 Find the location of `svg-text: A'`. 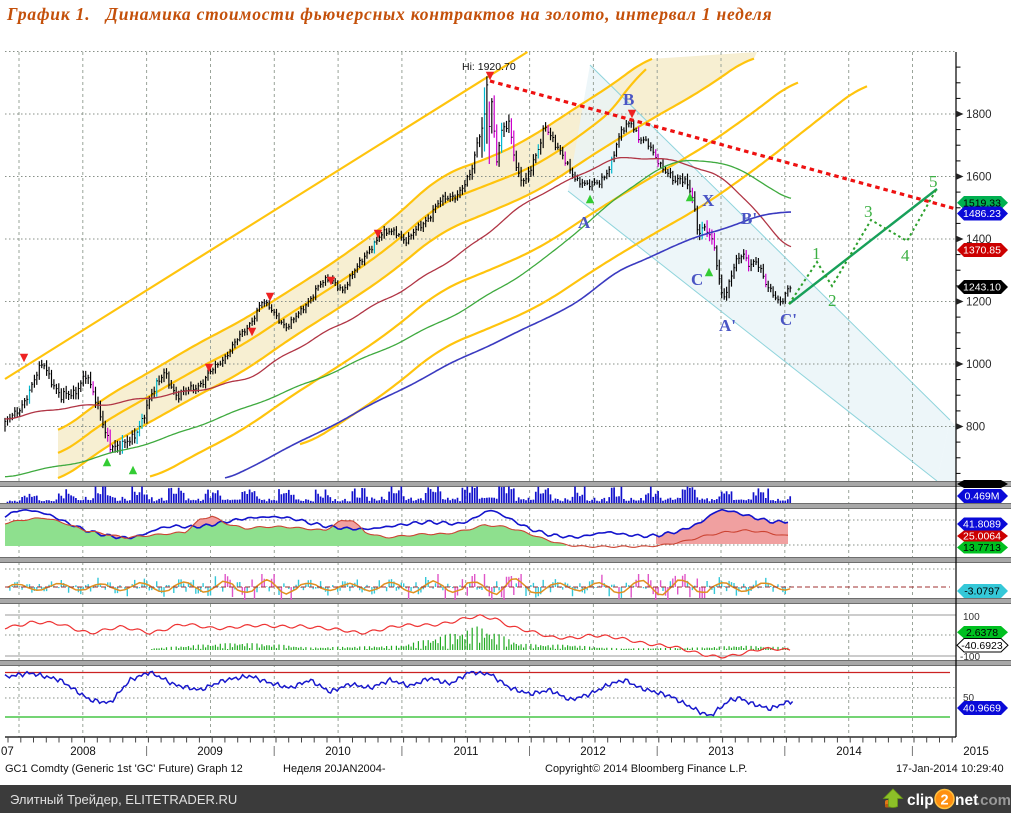

svg-text: A' is located at coordinates (727, 325).